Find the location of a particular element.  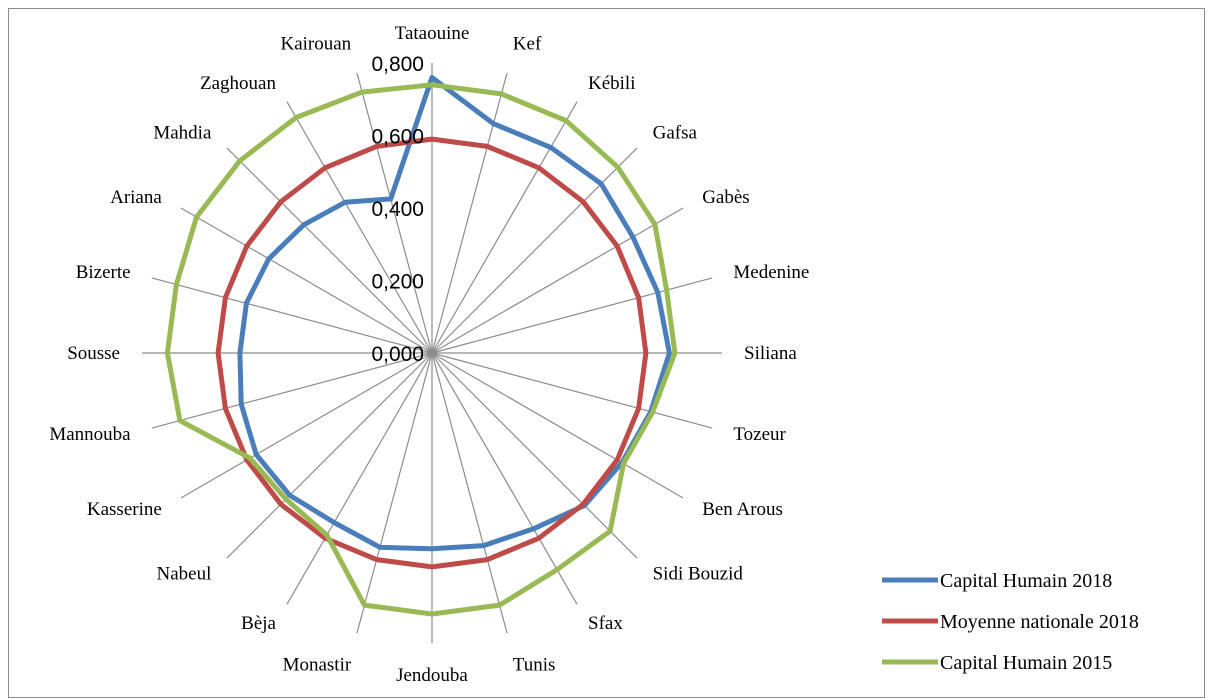

category-label: Kef is located at coordinates (527, 44).